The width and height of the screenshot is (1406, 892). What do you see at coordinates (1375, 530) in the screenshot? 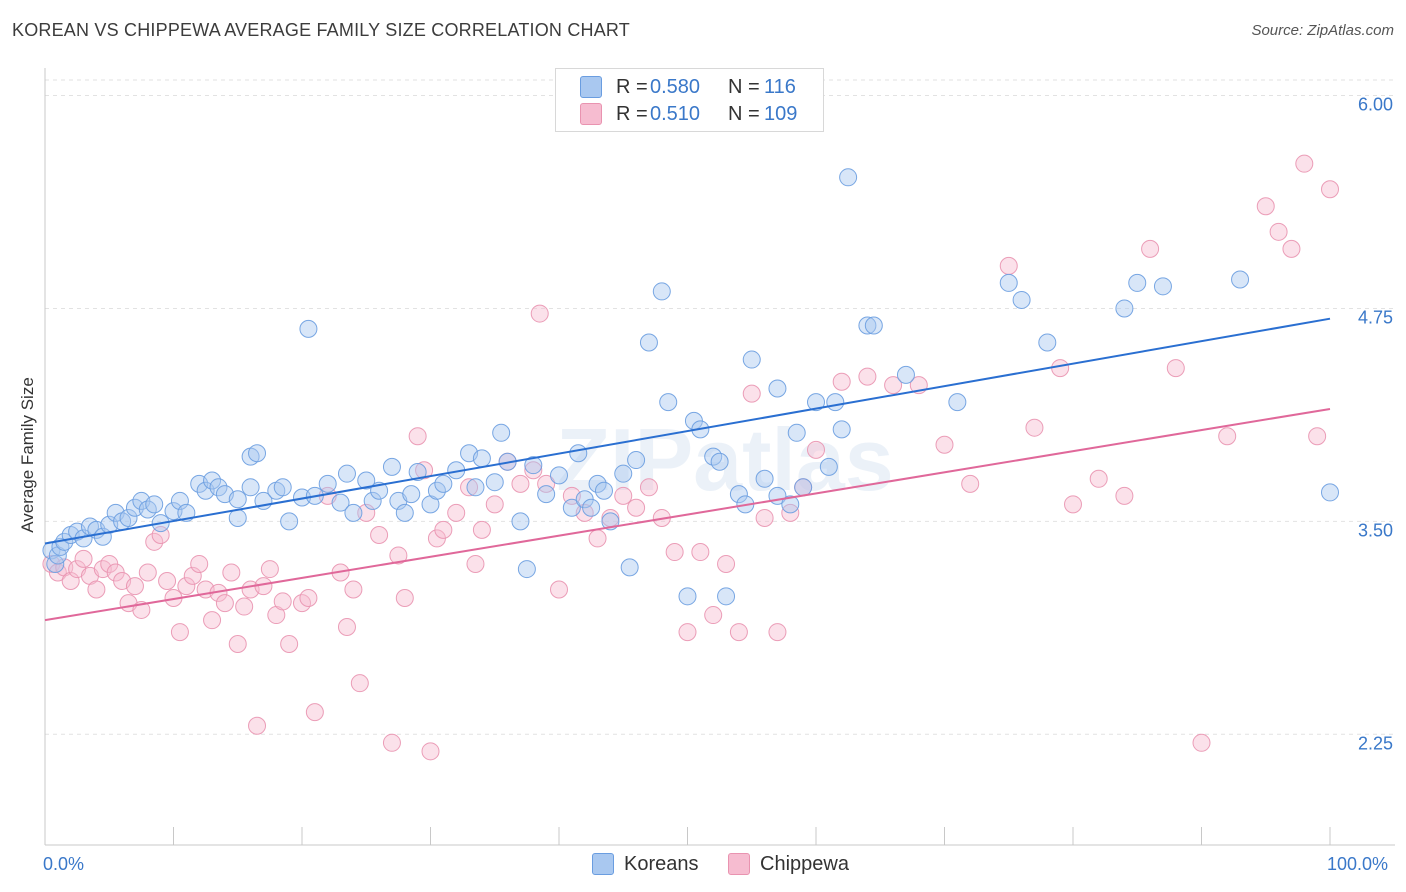
I see `y-tick-label: 3.50` at bounding box center [1375, 530].